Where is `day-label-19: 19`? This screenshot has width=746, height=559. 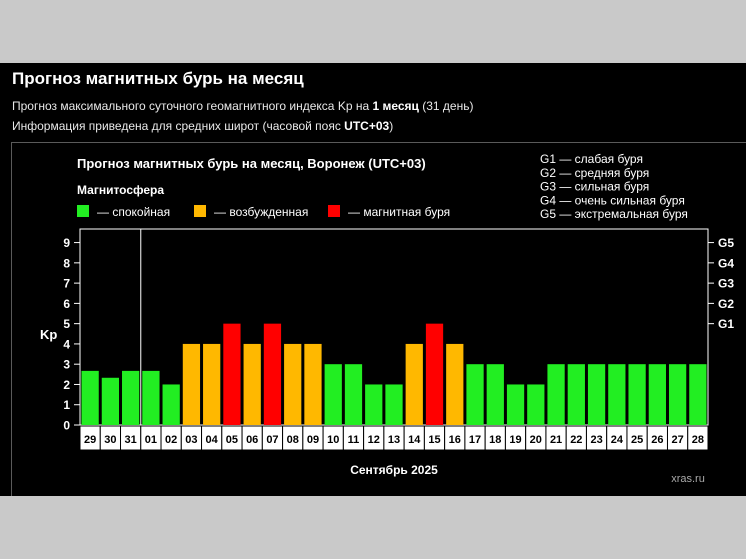
day-label-19: 19 is located at coordinates (515, 440).